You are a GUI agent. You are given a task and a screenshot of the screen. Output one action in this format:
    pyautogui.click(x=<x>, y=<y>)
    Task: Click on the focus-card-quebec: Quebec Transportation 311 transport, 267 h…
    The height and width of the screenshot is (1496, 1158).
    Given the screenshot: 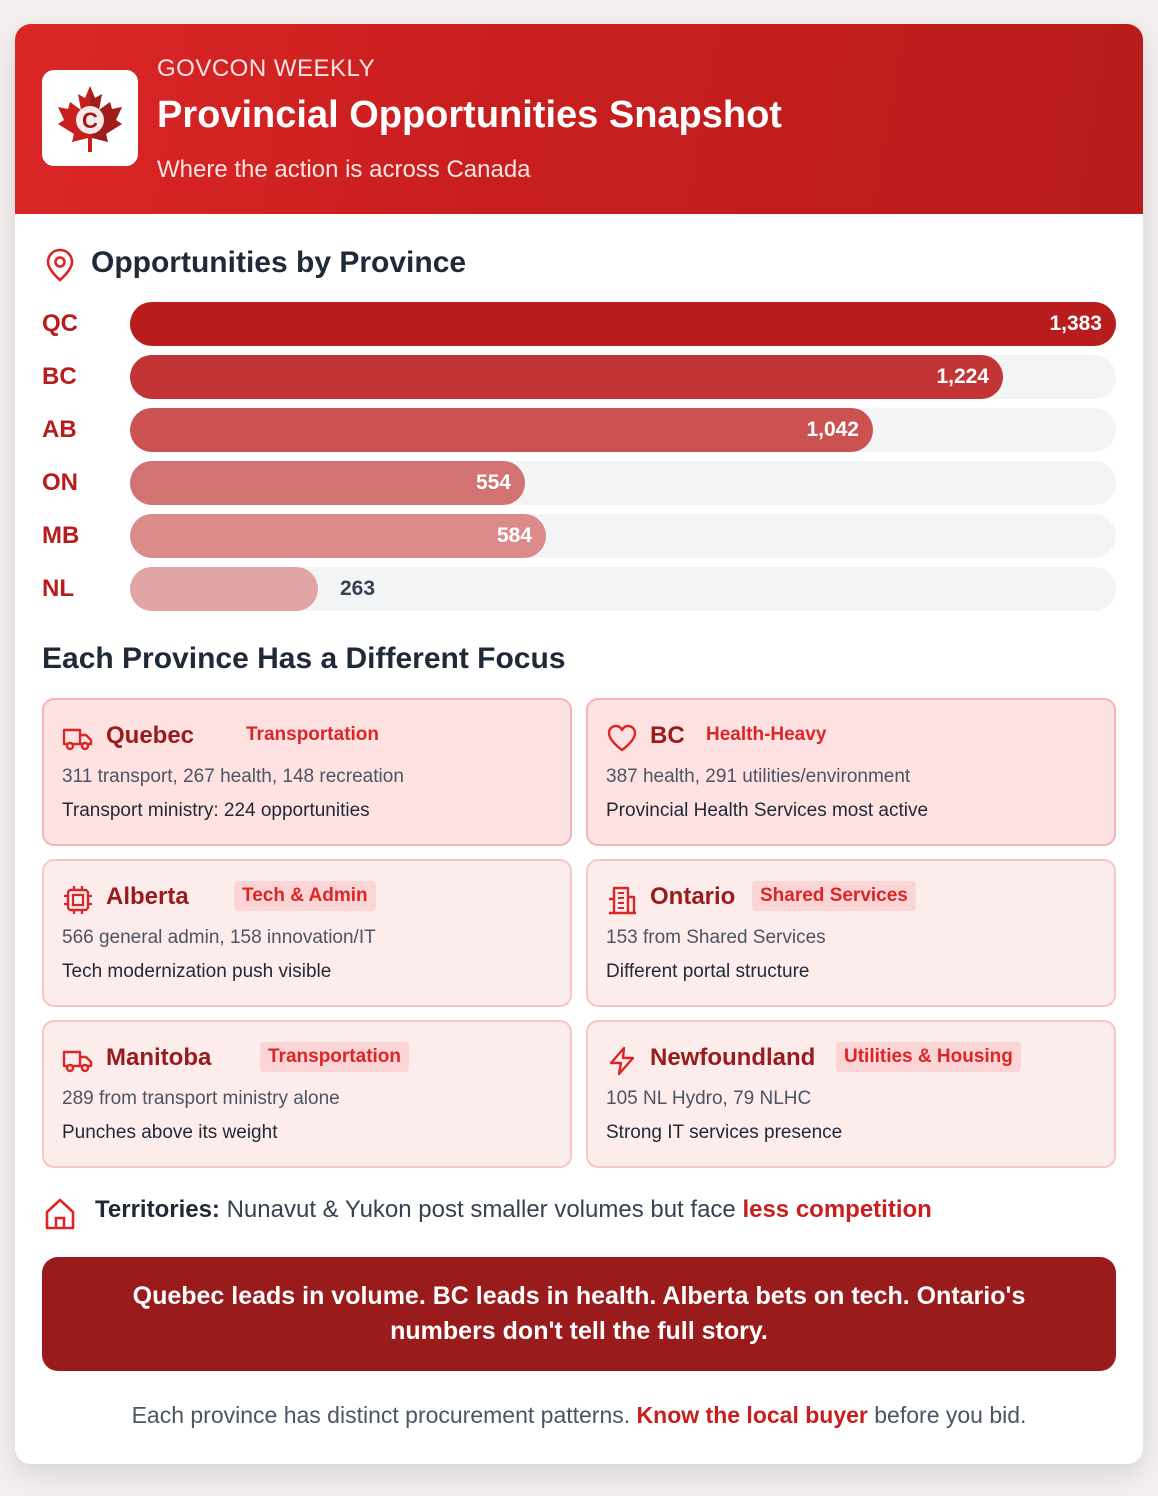 What is the action you would take?
    pyautogui.click(x=307, y=772)
    